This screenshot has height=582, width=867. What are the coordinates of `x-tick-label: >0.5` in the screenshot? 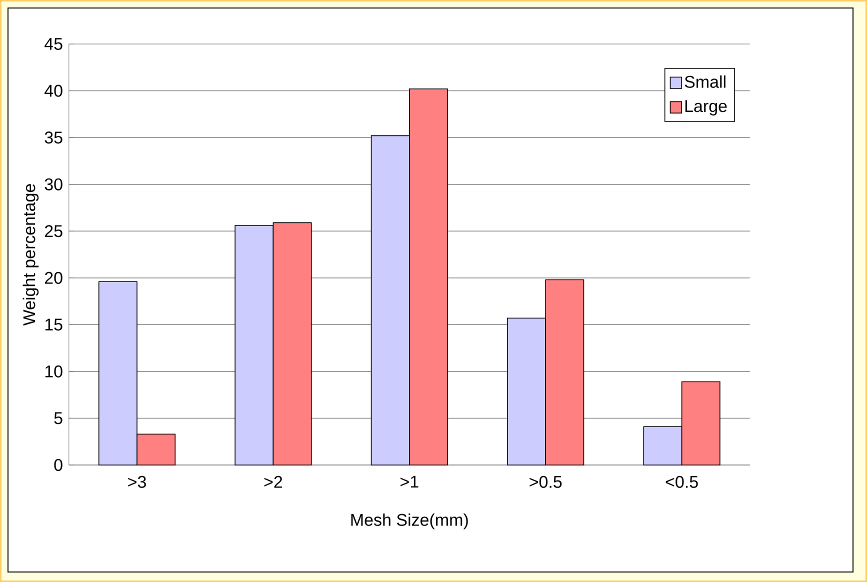 It's located at (546, 482).